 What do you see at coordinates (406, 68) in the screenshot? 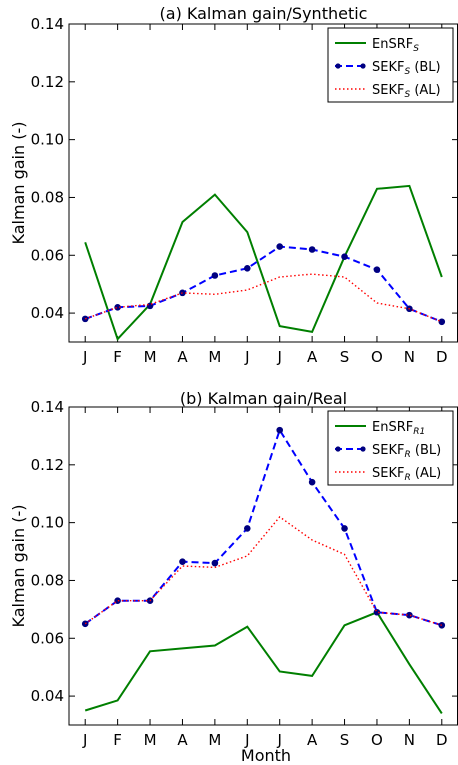
I see `legend-label: SEKFS (BL)` at bounding box center [406, 68].